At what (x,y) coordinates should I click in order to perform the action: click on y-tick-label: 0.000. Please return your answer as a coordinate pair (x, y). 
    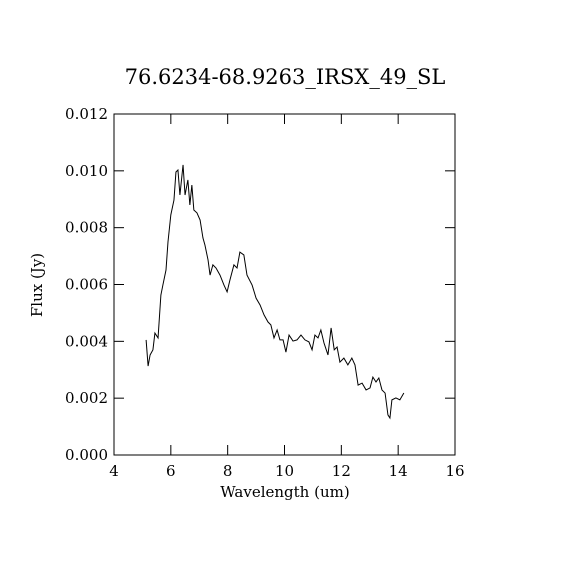
    Looking at the image, I should click on (86, 455).